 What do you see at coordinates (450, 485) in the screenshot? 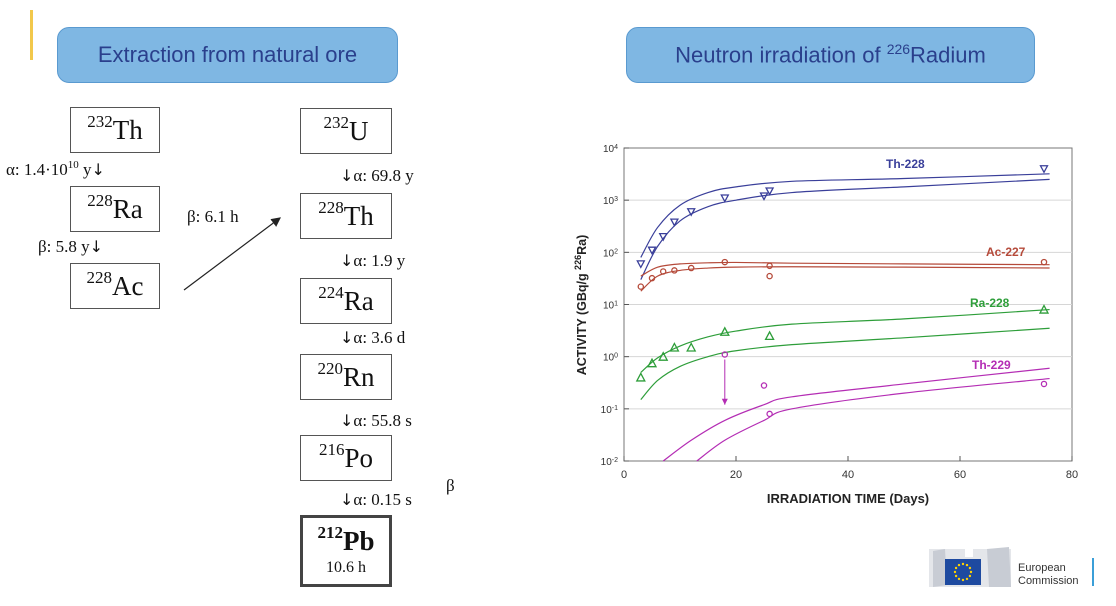
I see `beta-mark: β` at bounding box center [450, 485].